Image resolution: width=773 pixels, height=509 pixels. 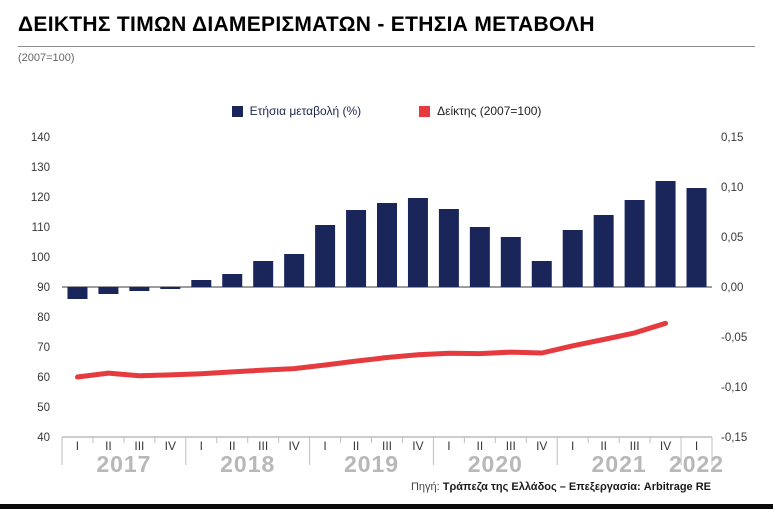 I want to click on svg-text: -0,10, so click(x=734, y=388).